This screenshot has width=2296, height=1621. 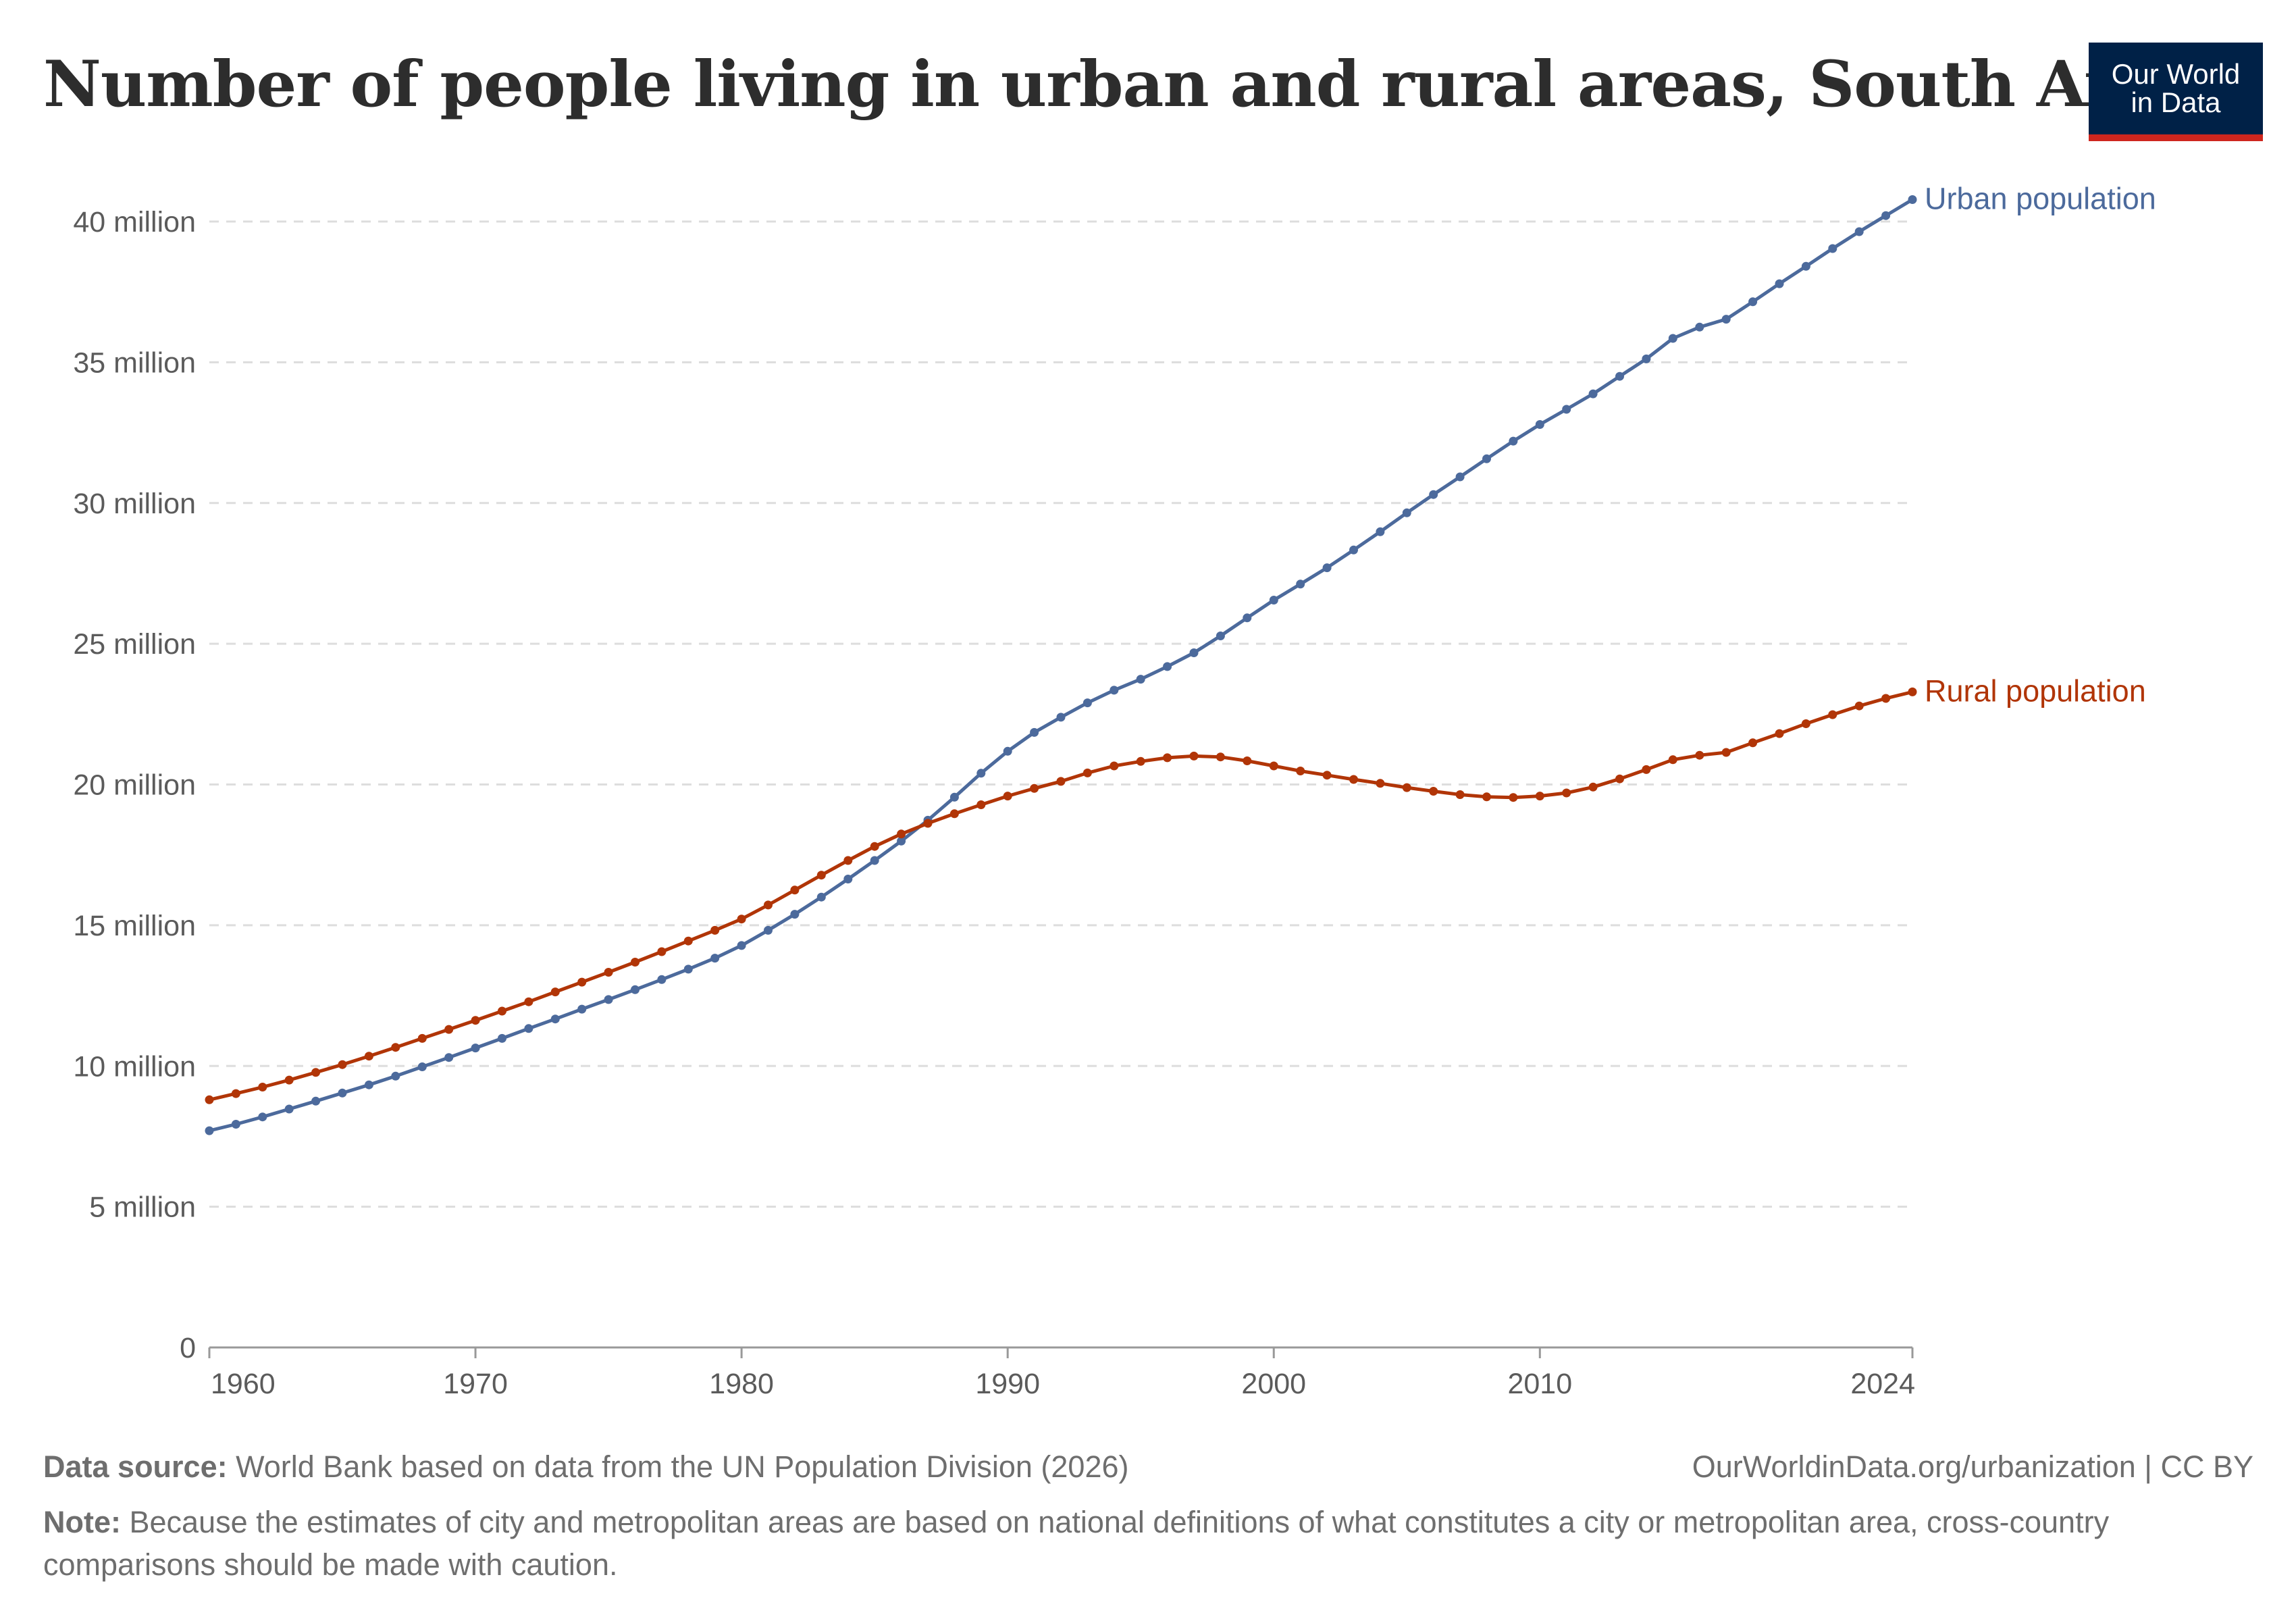 I want to click on y-tick-label: 20 million, so click(x=134, y=785).